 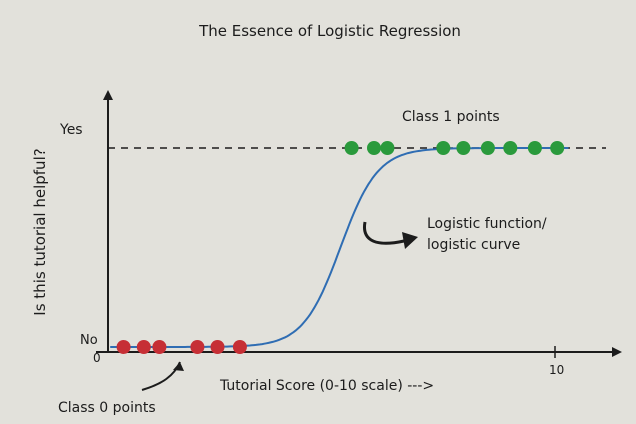 What do you see at coordinates (107, 408) in the screenshot?
I see `class-0-label: Class 0 points` at bounding box center [107, 408].